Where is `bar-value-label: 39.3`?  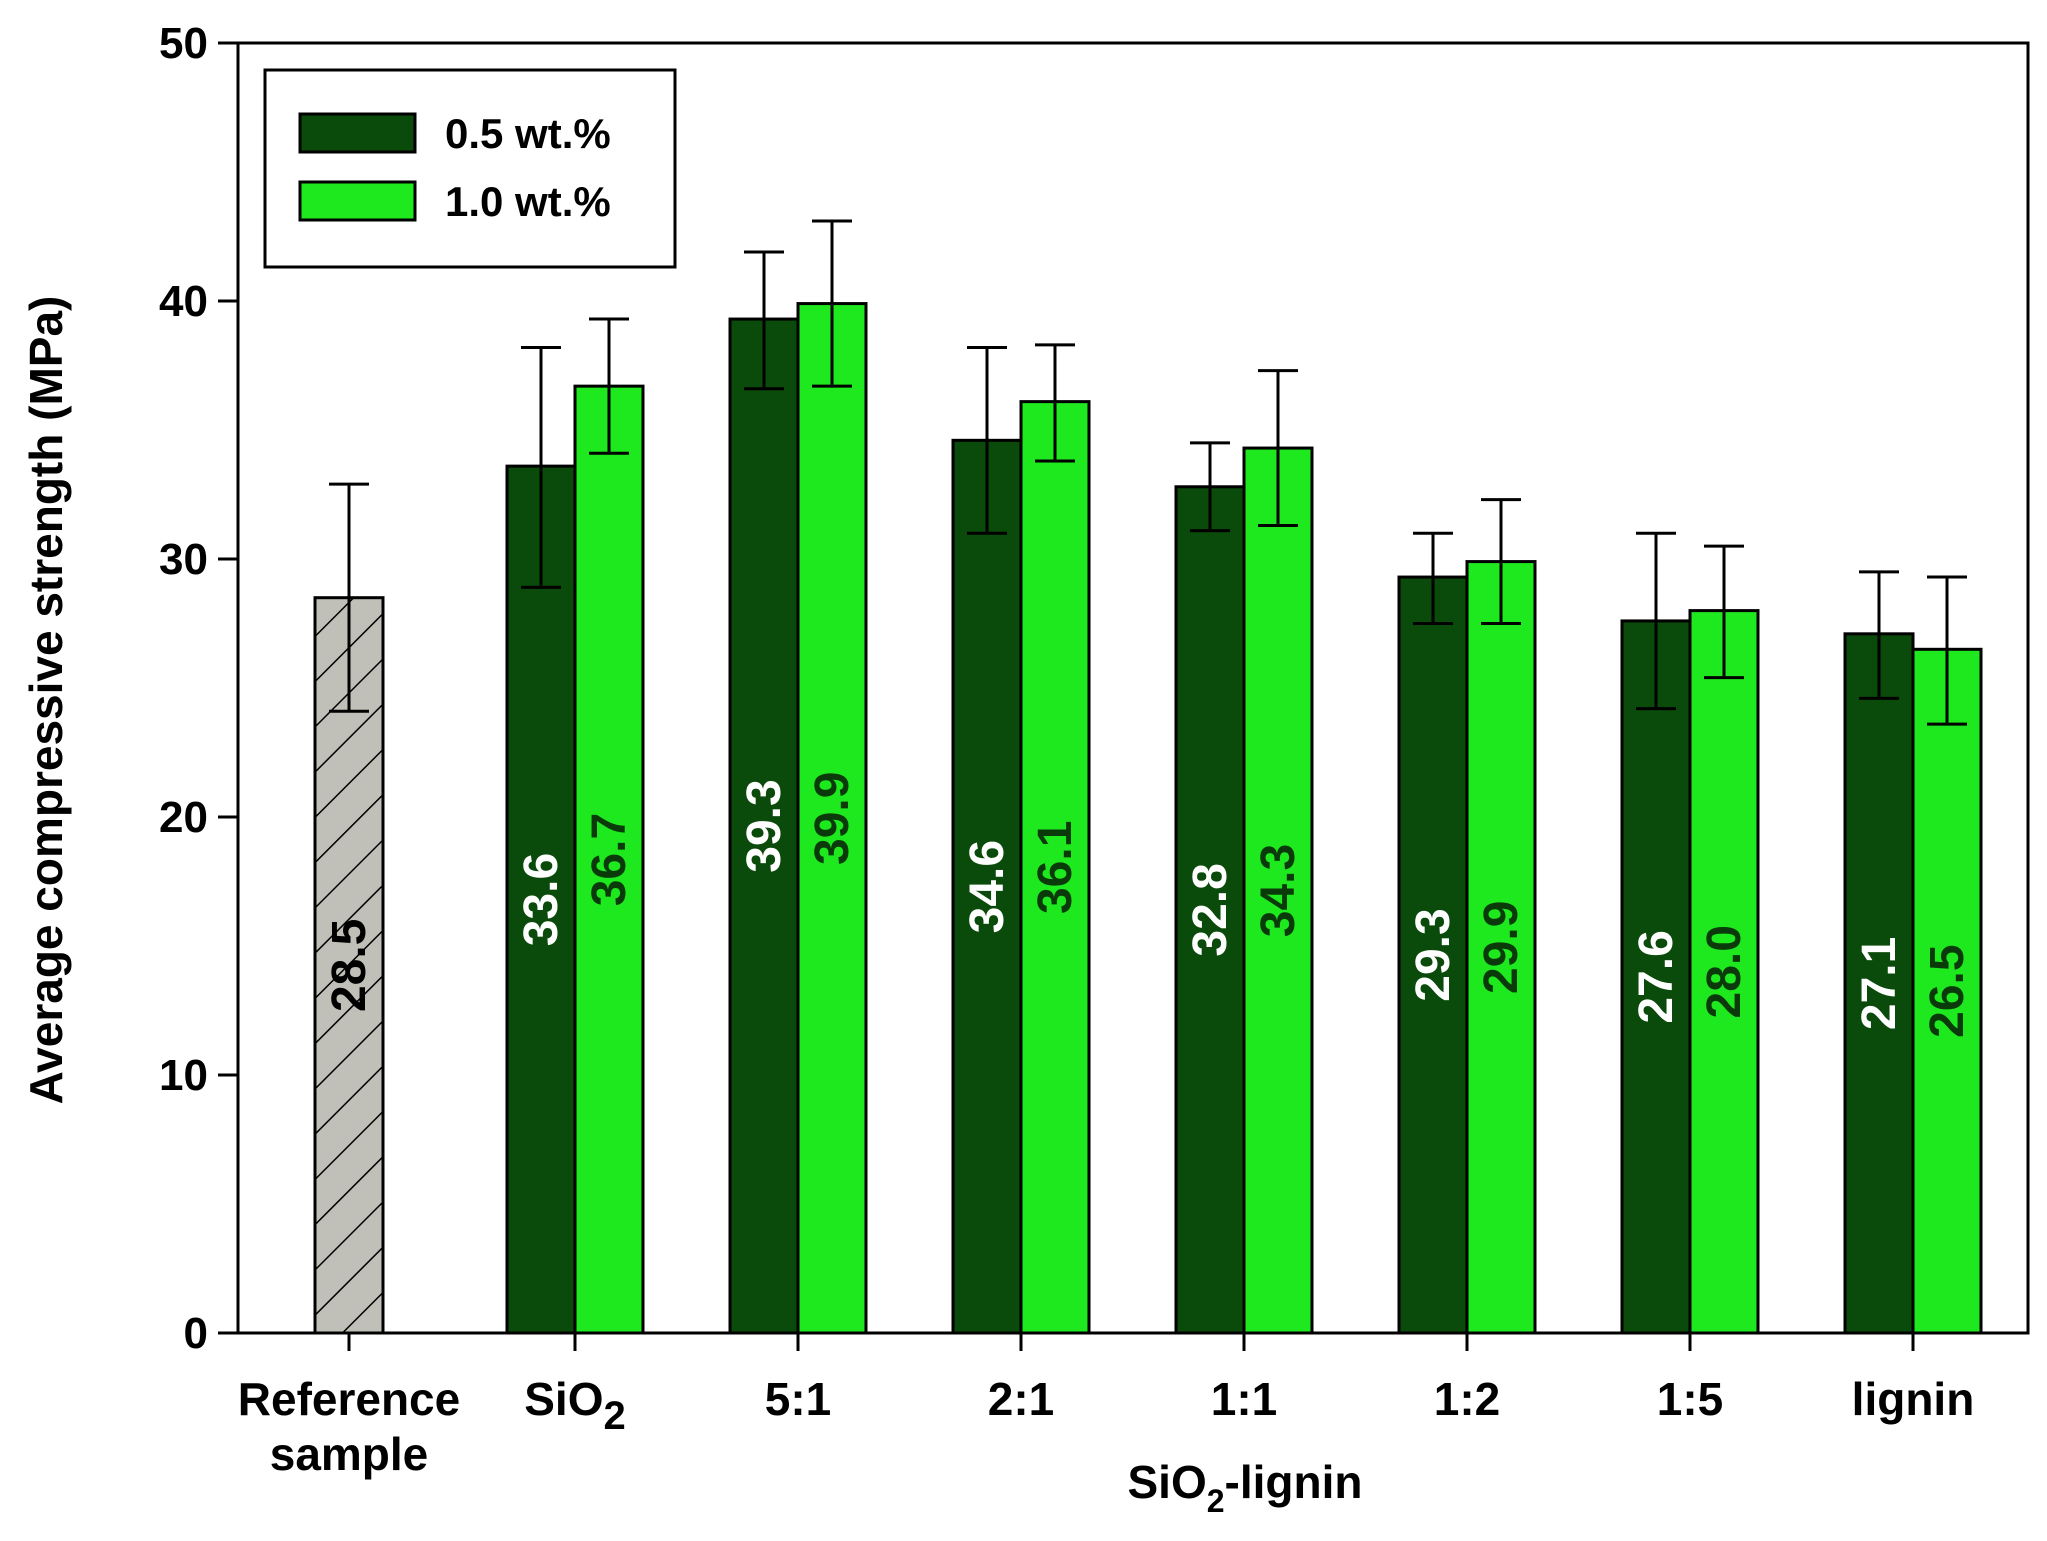 bar-value-label: 39.3 is located at coordinates (764, 825).